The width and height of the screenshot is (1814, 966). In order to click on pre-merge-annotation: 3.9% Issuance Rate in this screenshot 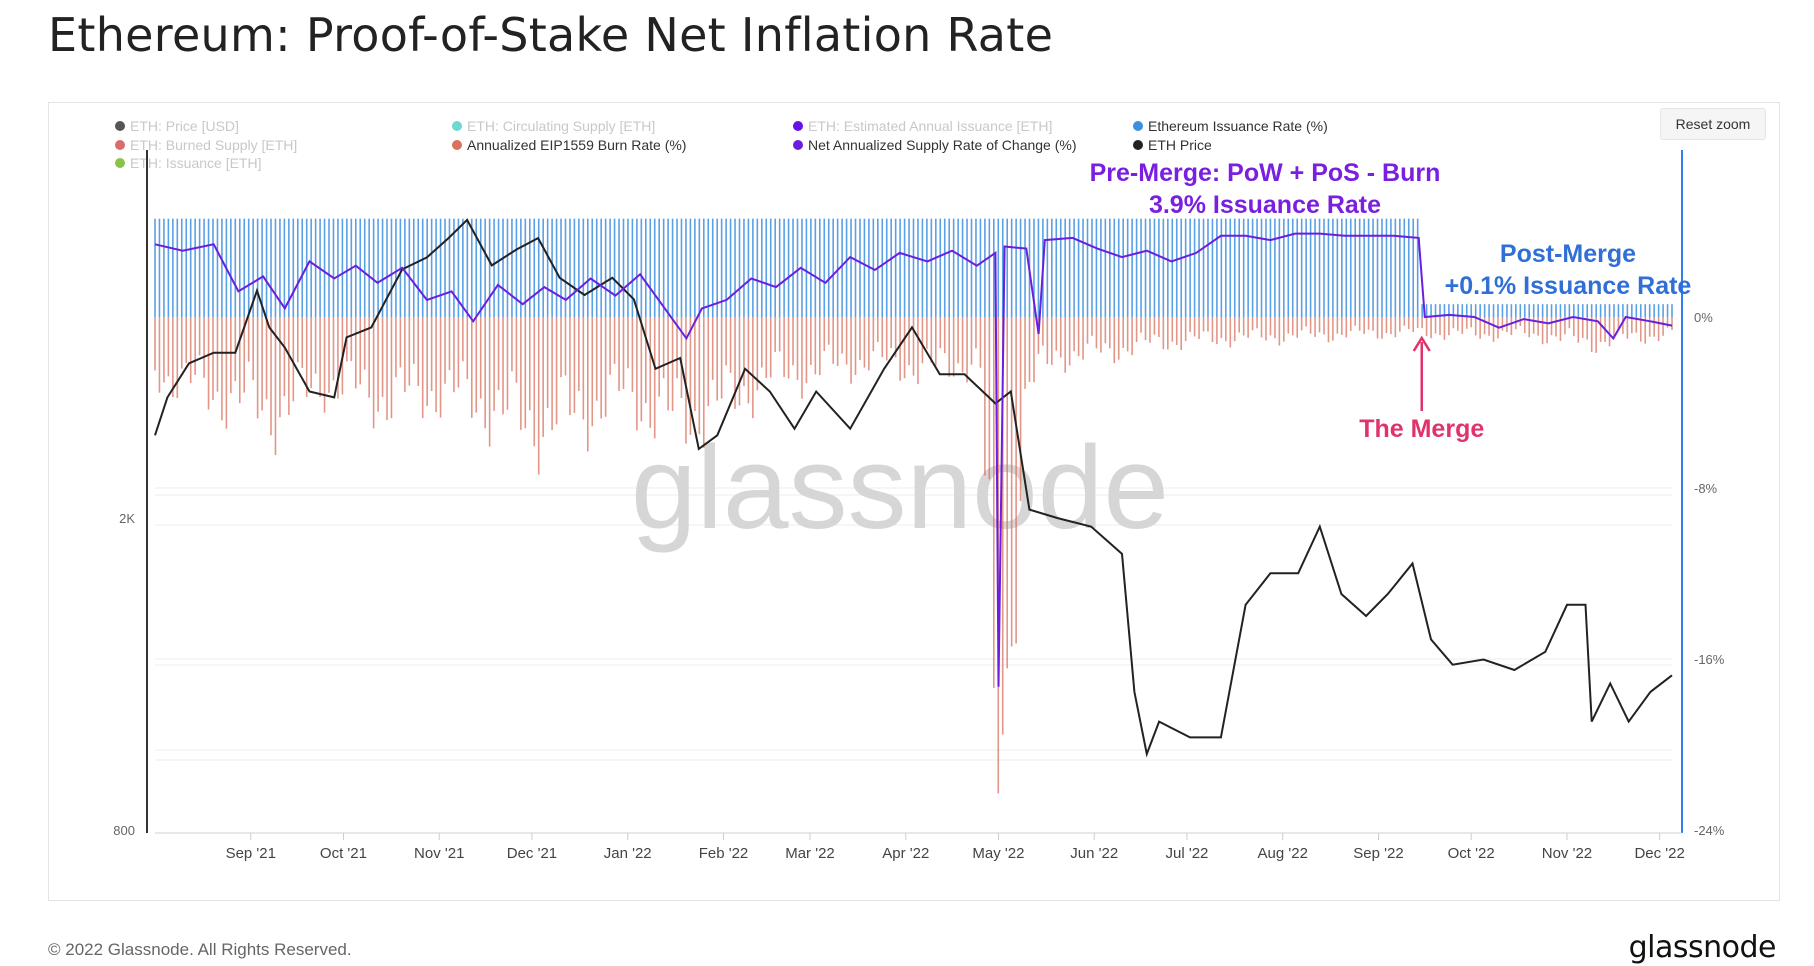, I will do `click(1265, 205)`.